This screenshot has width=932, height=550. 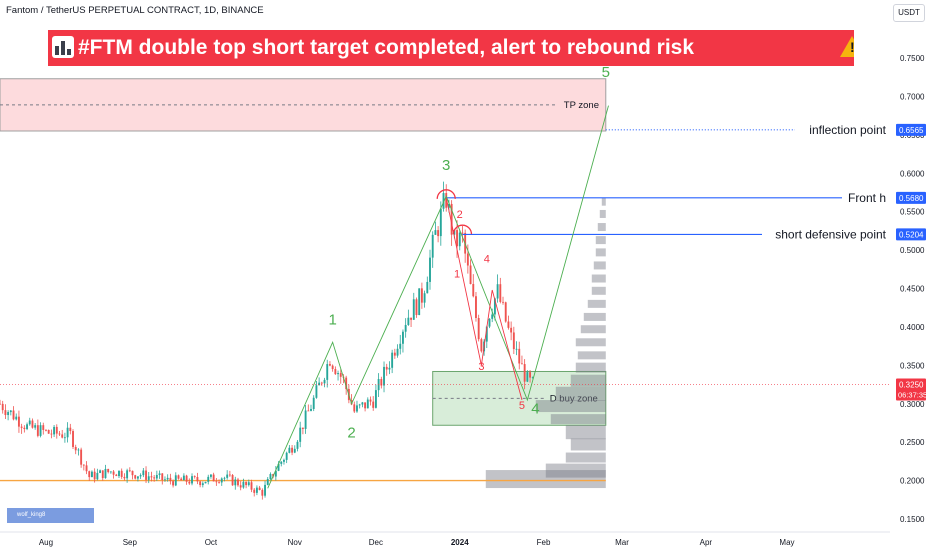 What do you see at coordinates (46, 542) in the screenshot?
I see `x-tick-label: Aug` at bounding box center [46, 542].